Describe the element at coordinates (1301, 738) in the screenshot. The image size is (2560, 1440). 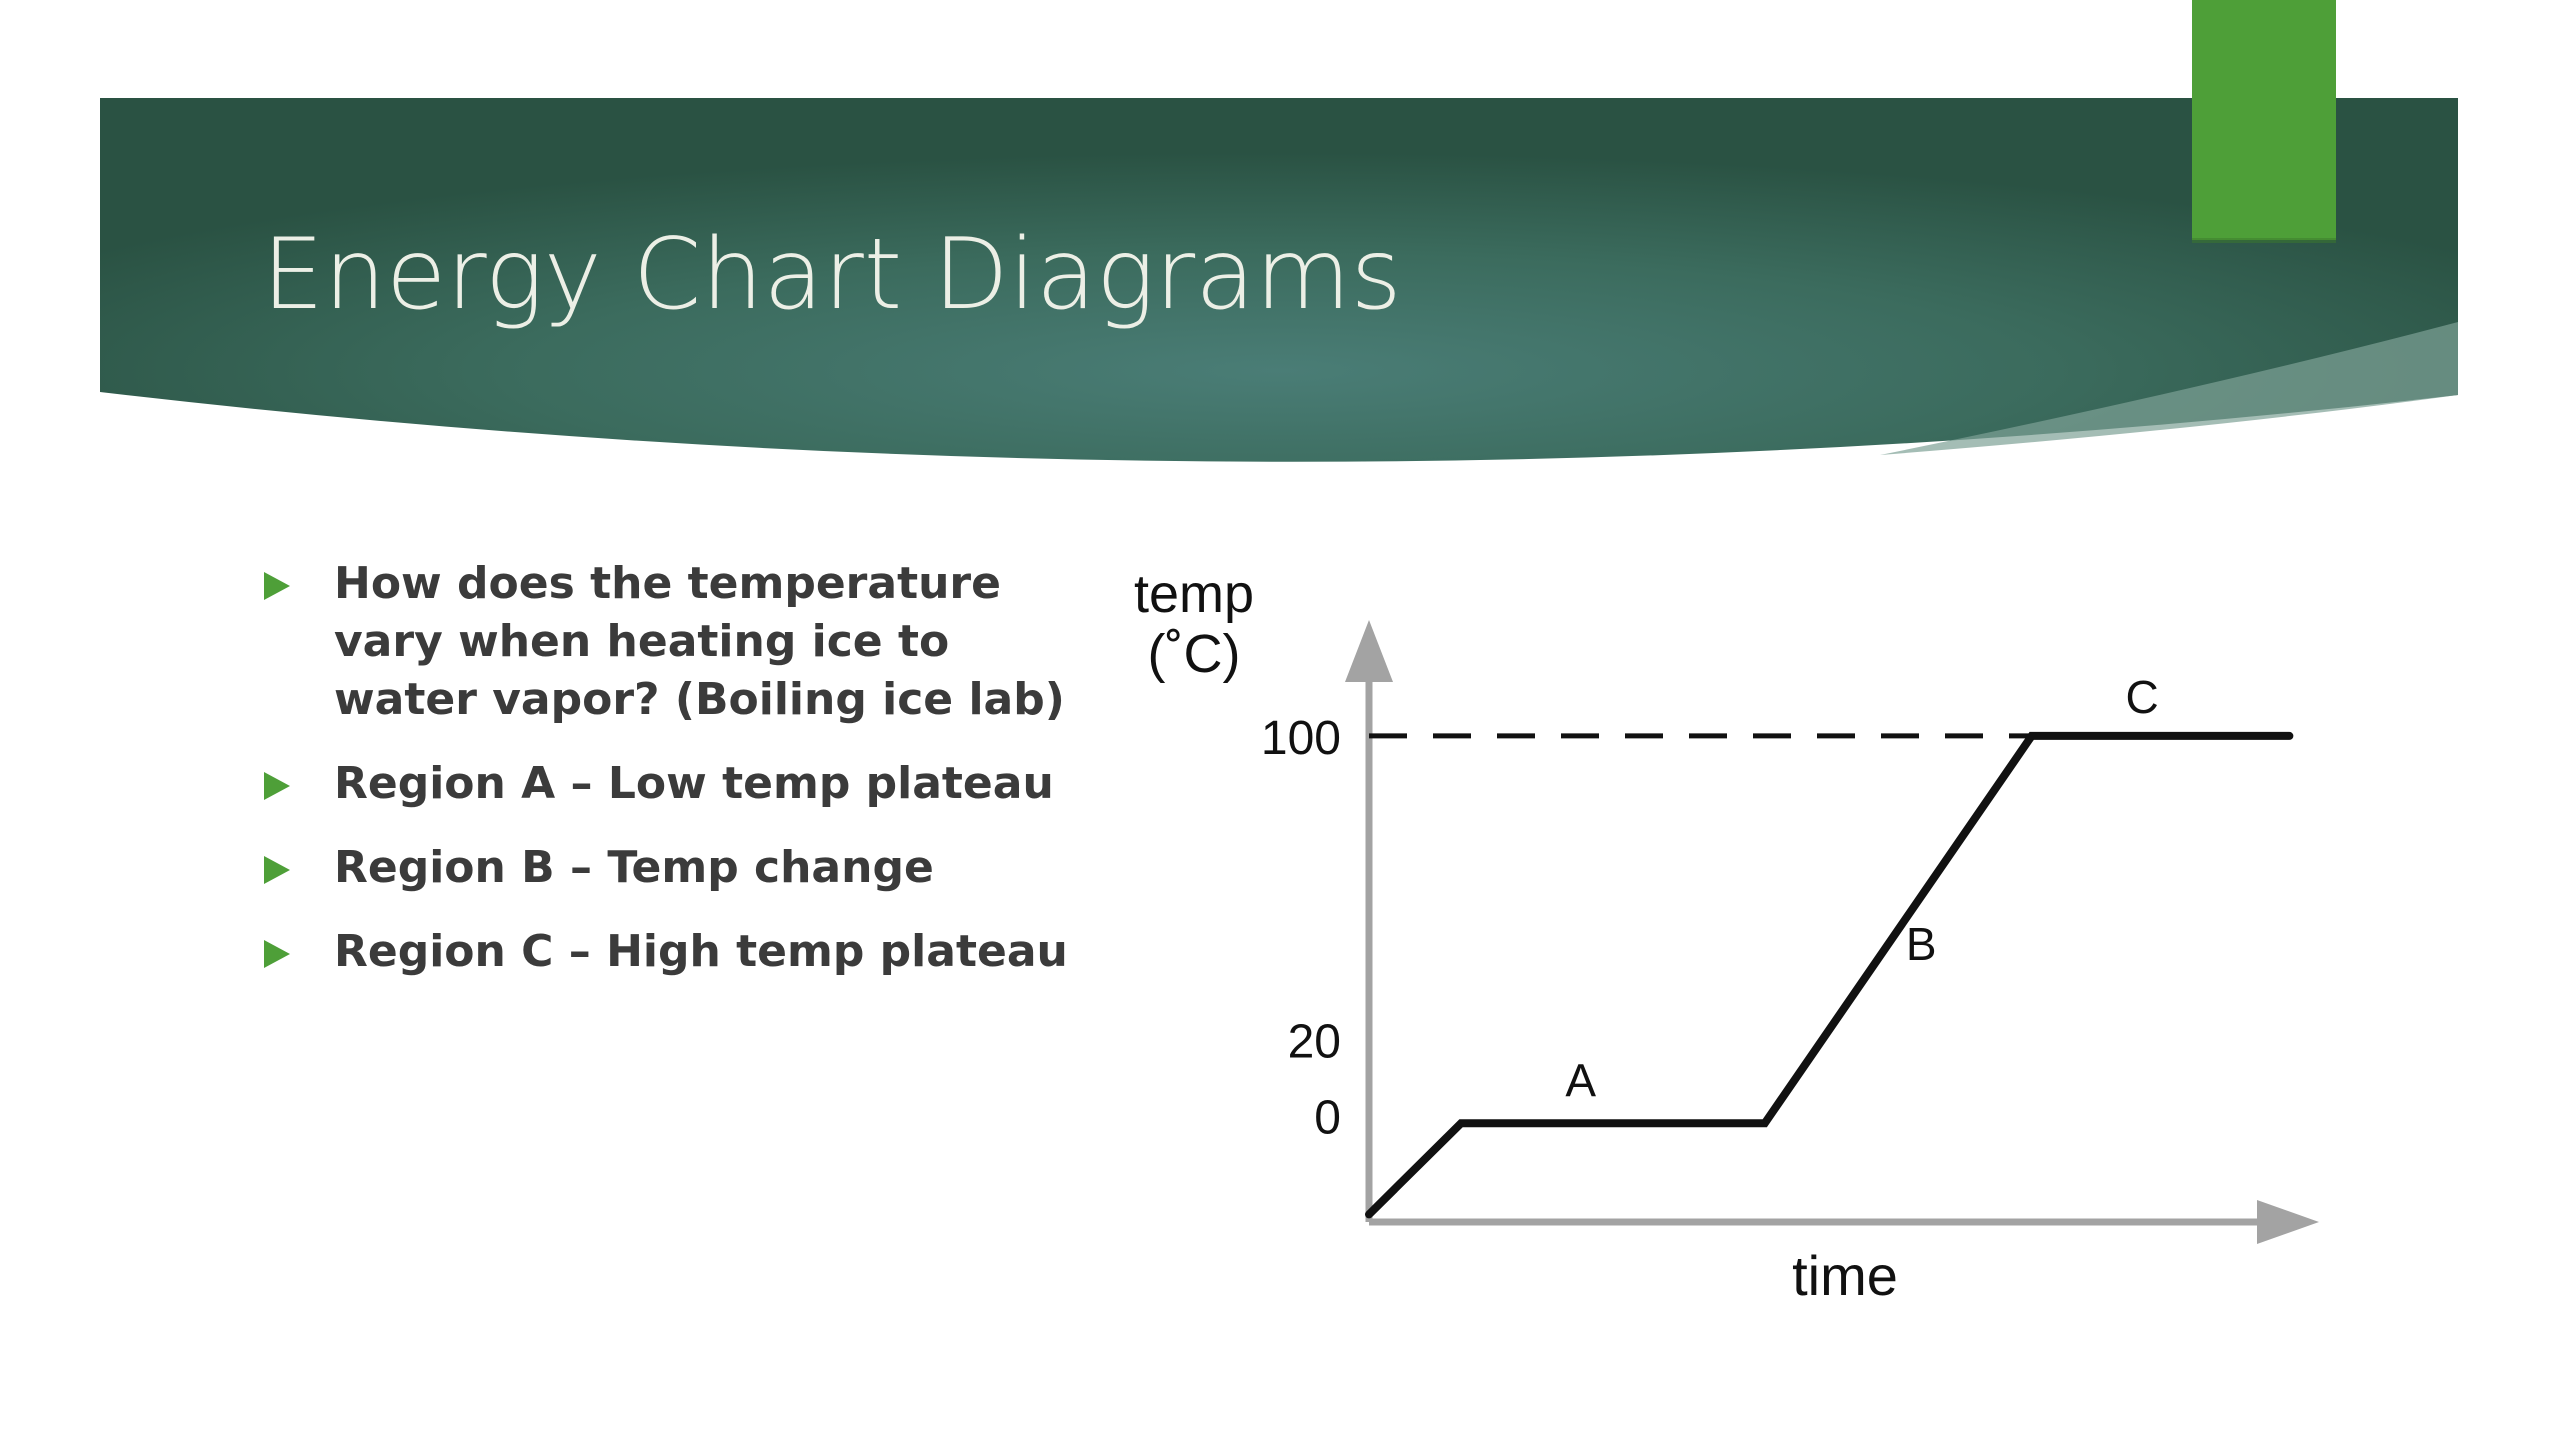
I see `y-tick-label-100: 100` at that location.